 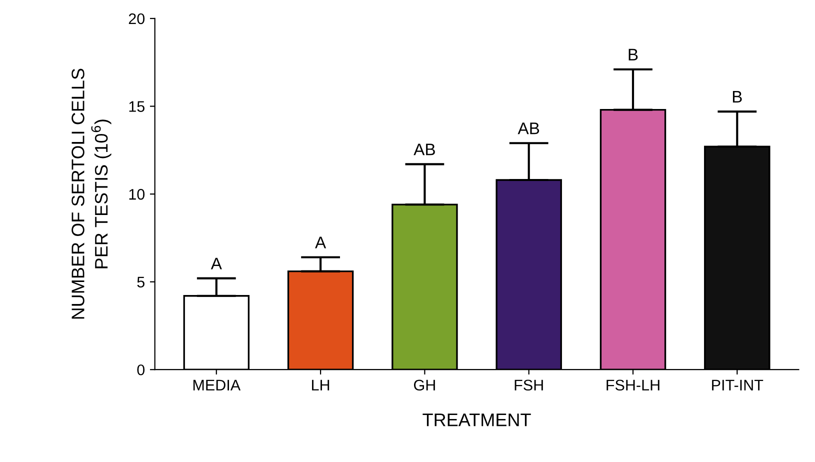 I want to click on x-axis-title: TREATMENT, so click(x=476, y=420).